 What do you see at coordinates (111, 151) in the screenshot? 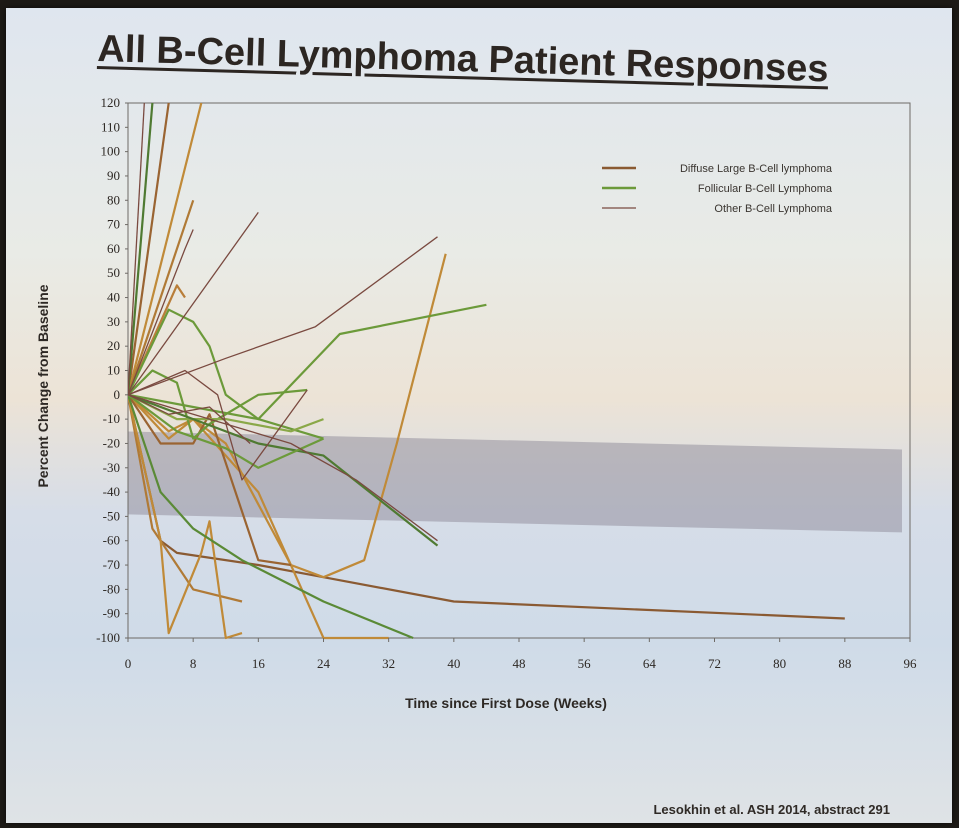
I see `y-tick-label: 100` at bounding box center [111, 151].